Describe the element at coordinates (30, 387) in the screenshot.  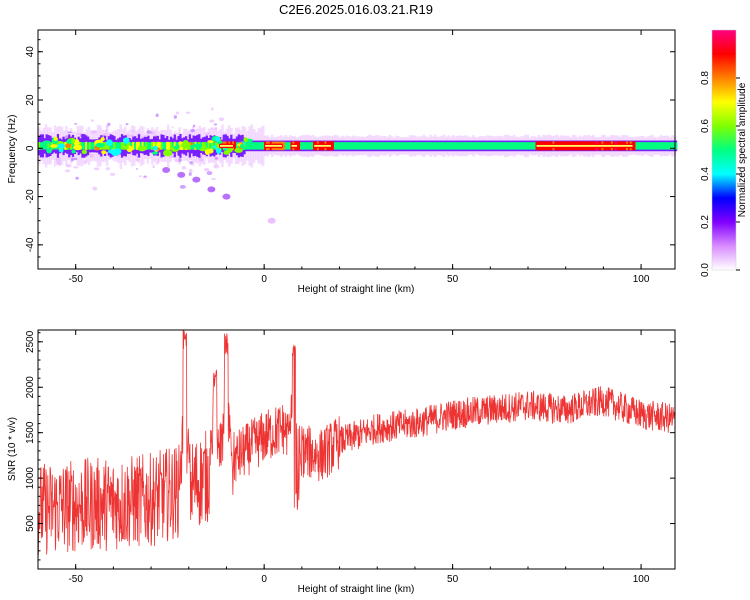
I see `snr-y-tick-label: 2000` at that location.